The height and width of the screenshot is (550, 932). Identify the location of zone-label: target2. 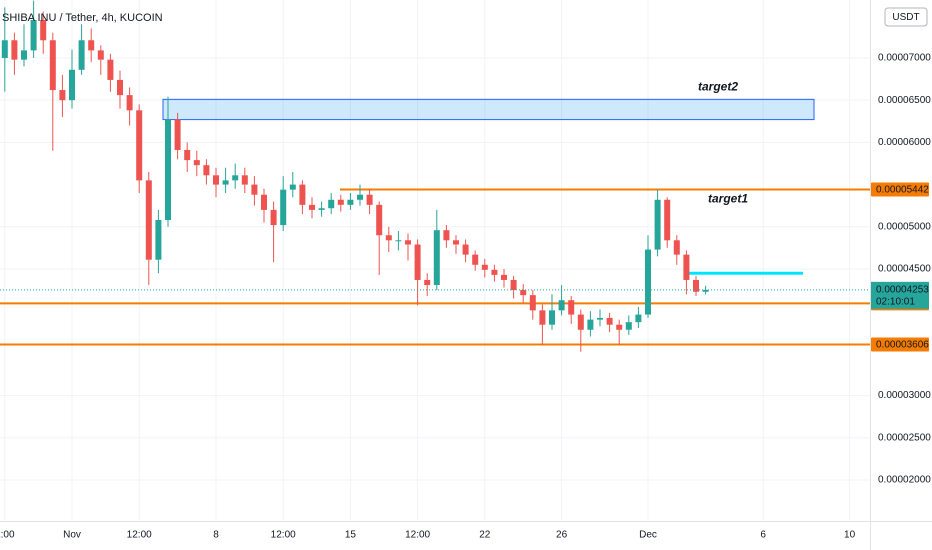
(718, 87).